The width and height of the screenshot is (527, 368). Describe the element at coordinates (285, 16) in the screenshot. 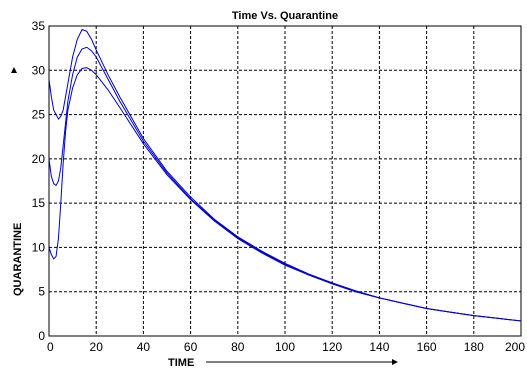

I see `chart-title: Time Vs. Quarantine` at that location.